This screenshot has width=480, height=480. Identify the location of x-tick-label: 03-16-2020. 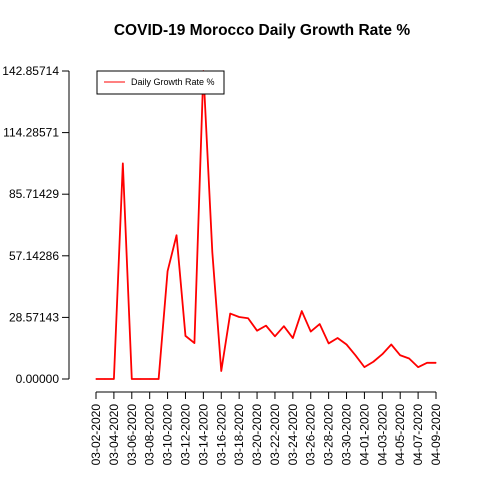
(221, 435).